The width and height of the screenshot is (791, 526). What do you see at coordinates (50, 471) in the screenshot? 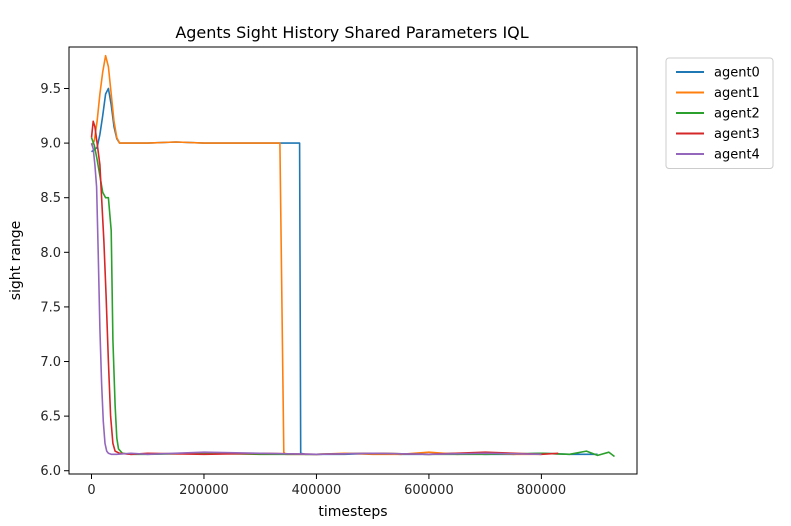
I see `y-tick-label: 6.0` at bounding box center [50, 471].